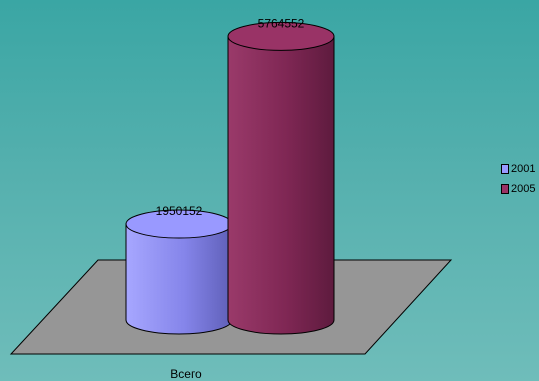  What do you see at coordinates (186, 374) in the screenshot?
I see `category-label: Всего` at bounding box center [186, 374].